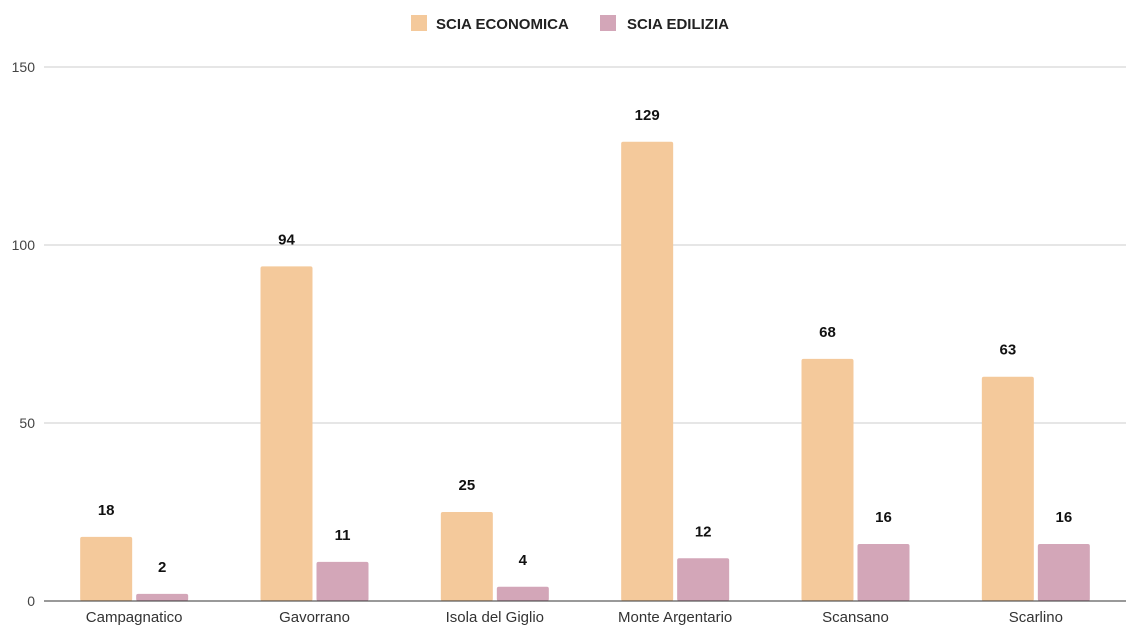 This screenshot has height=630, width=1126. Describe the element at coordinates (678, 24) in the screenshot. I see `legend-label-2: SCIA EDILIZIA` at that location.